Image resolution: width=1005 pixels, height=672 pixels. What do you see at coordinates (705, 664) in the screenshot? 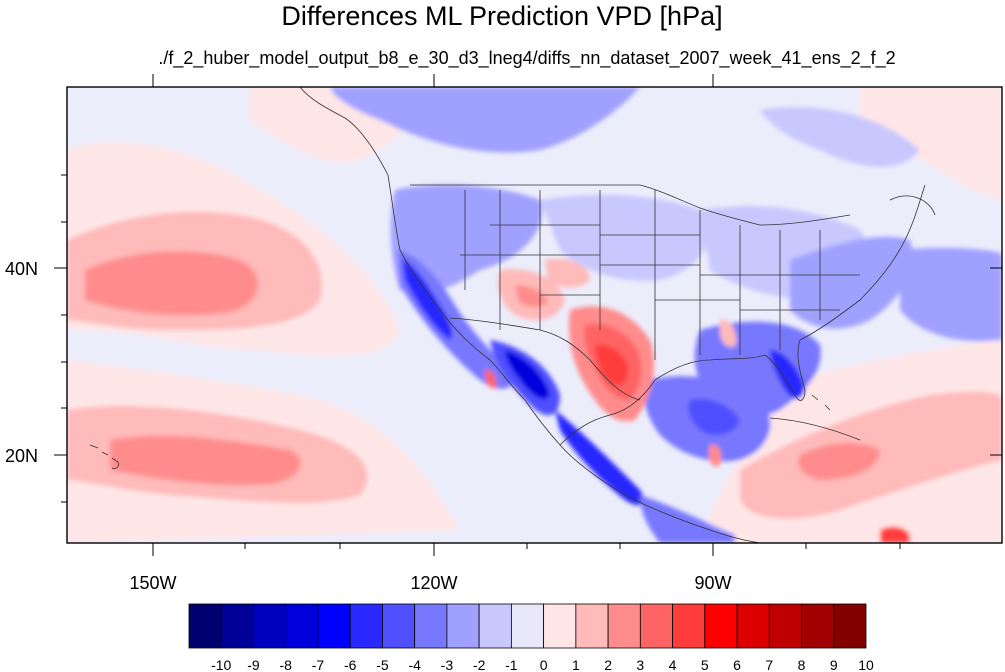
I see `colorbar-label: 5` at bounding box center [705, 664].